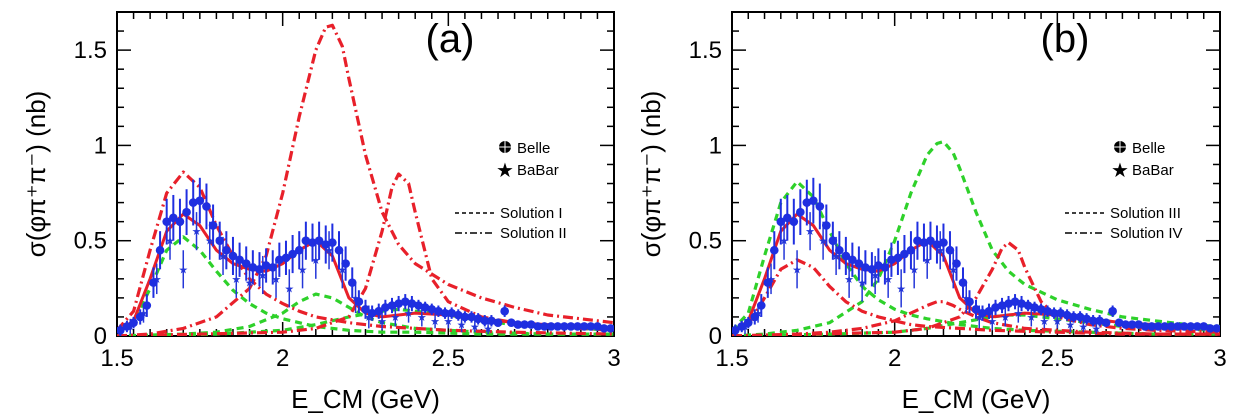  What do you see at coordinates (90, 50) in the screenshot?
I see `y-tick-label: 1.5` at bounding box center [90, 50].